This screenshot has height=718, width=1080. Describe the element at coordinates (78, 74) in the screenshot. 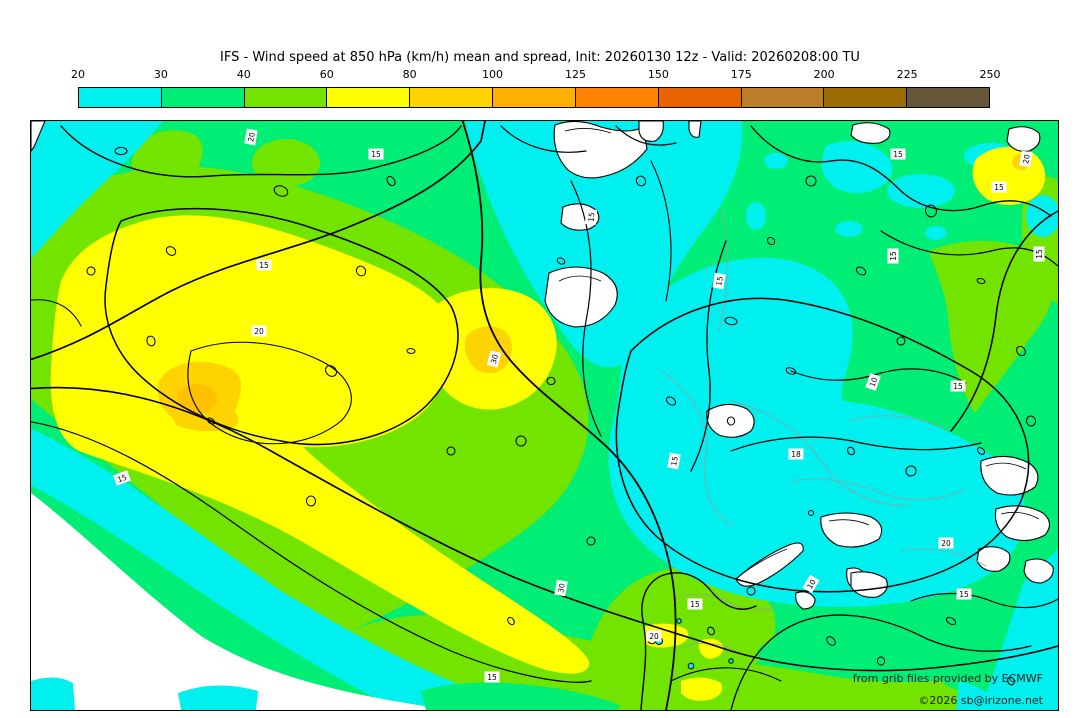

I see `colorbar-tick-20: 20` at that location.